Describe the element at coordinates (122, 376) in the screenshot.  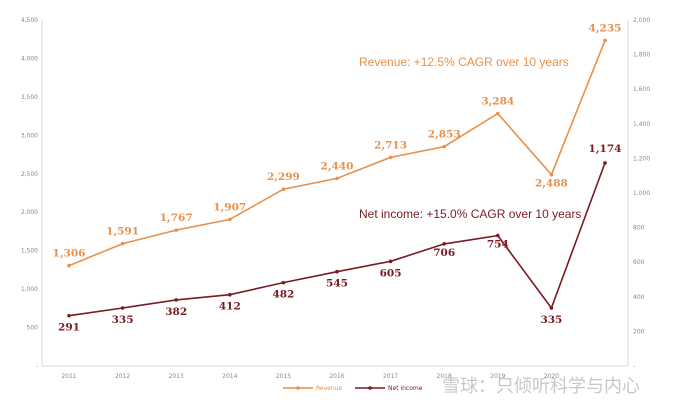
I see `x-tick-label: 2012` at that location.